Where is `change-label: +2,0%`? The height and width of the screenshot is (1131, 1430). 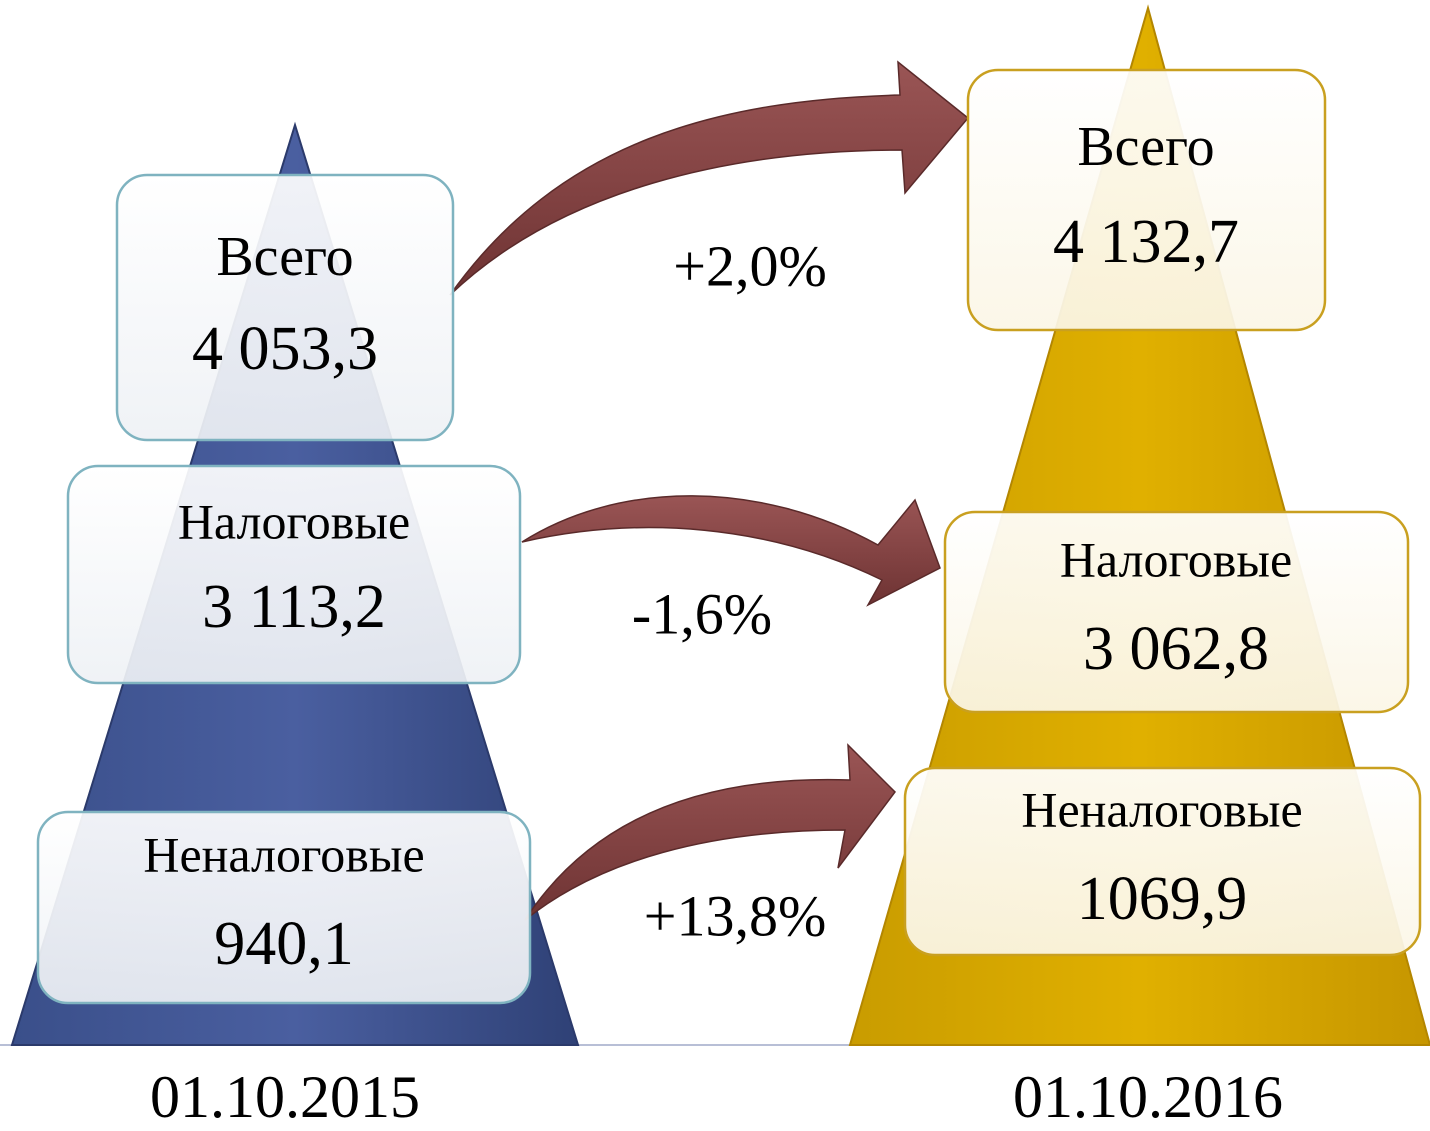
change-label: +2,0% is located at coordinates (750, 265).